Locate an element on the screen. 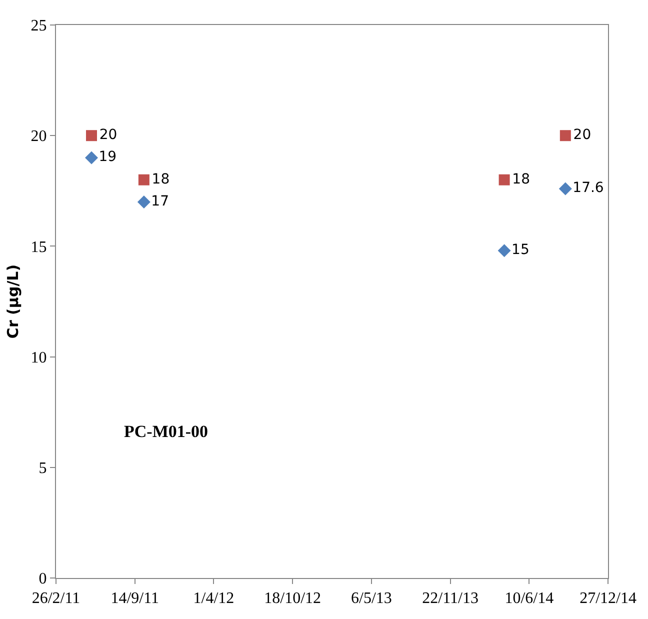 This screenshot has height=619, width=648. x-tick-label: 1/4/12 is located at coordinates (213, 599).